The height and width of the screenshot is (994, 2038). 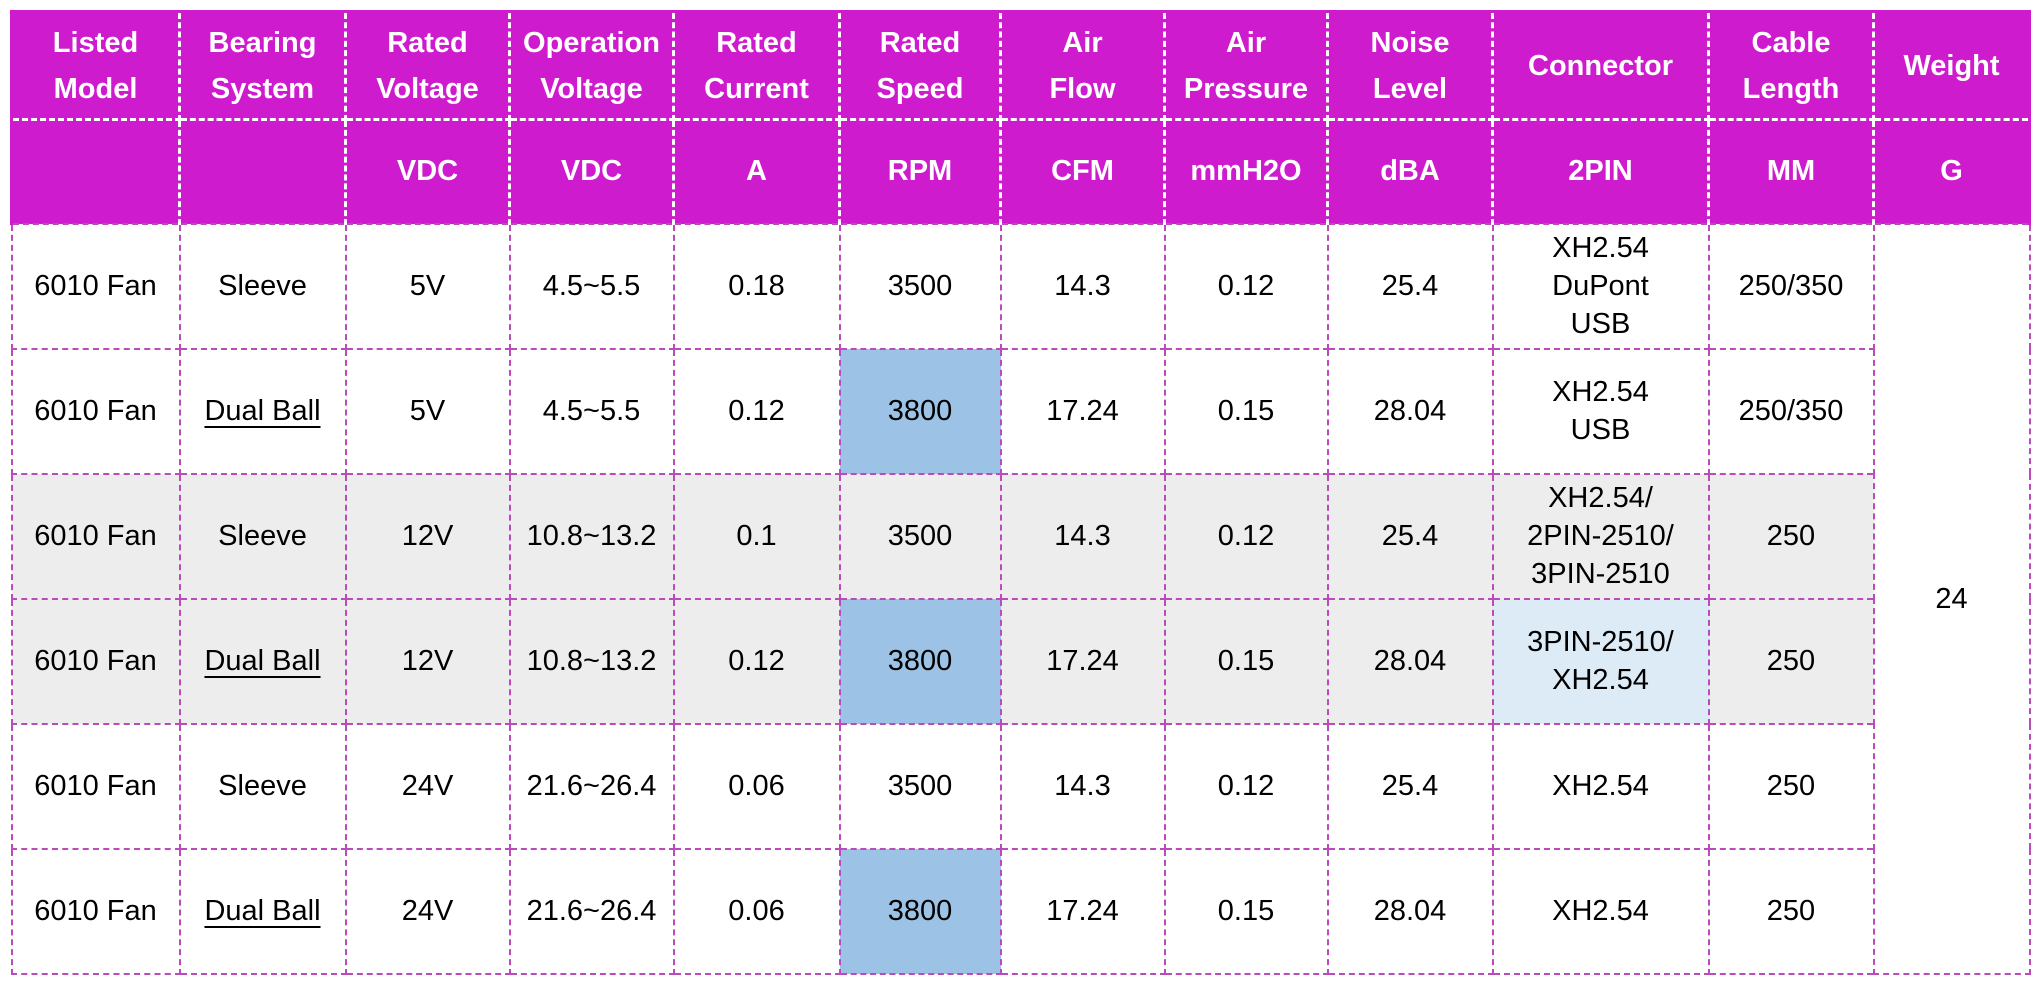 What do you see at coordinates (1600, 536) in the screenshot?
I see `cell-connector: XH2.54/2PIN-2510/3PIN-2510` at bounding box center [1600, 536].